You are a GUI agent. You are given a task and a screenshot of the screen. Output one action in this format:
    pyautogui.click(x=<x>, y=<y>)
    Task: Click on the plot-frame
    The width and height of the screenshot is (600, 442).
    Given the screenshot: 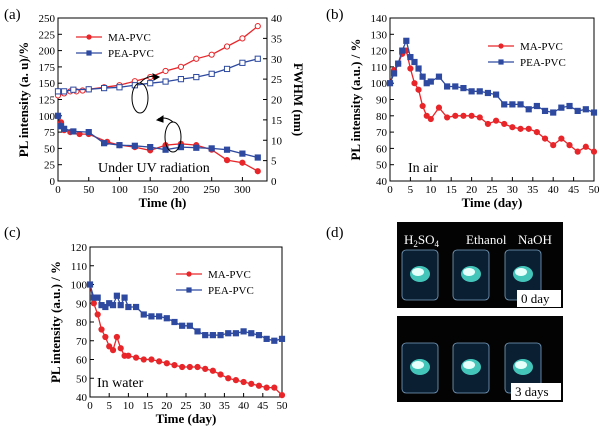 What is the action you would take?
    pyautogui.click(x=186, y=322)
    